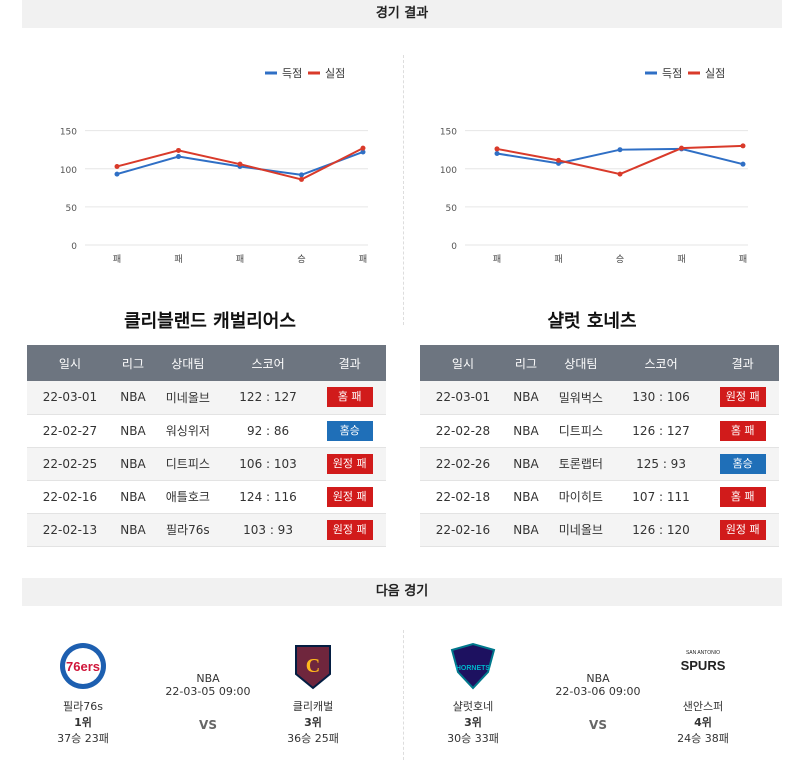 The image size is (800, 775). Describe the element at coordinates (70, 431) in the screenshot. I see `cell-date: 22-02-27` at that location.